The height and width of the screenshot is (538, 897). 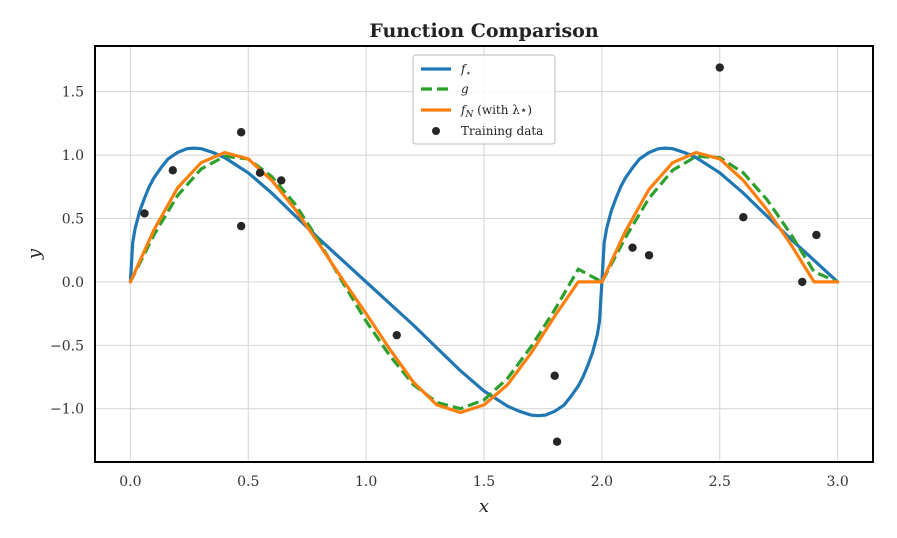 What do you see at coordinates (436, 131) in the screenshot?
I see `legend-swatch-point` at bounding box center [436, 131].